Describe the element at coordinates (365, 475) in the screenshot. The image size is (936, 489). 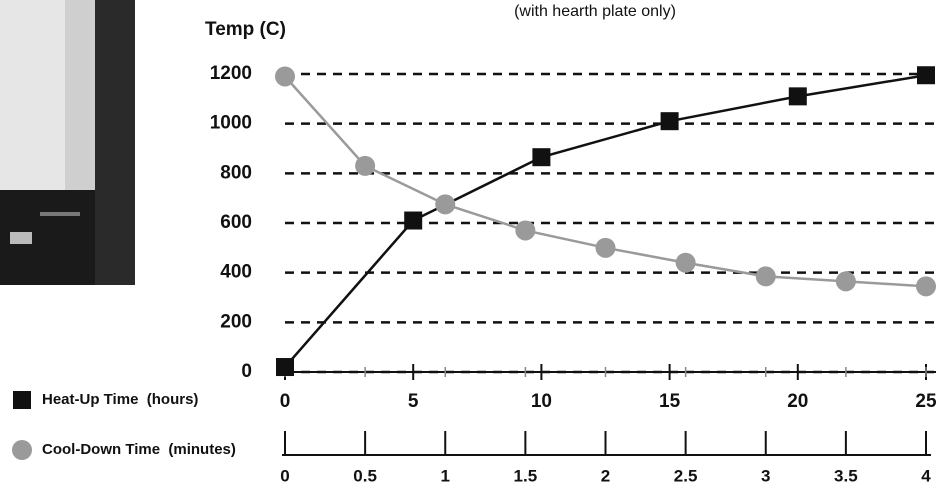
I see `x2-tick-label: 0.5` at that location.